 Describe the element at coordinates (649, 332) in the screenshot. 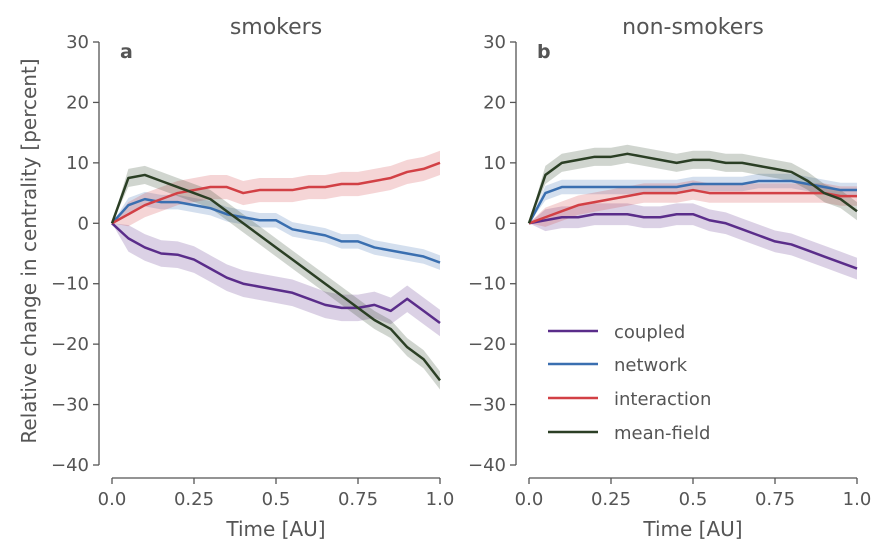

I see `legend-label-coupled: coupled` at that location.